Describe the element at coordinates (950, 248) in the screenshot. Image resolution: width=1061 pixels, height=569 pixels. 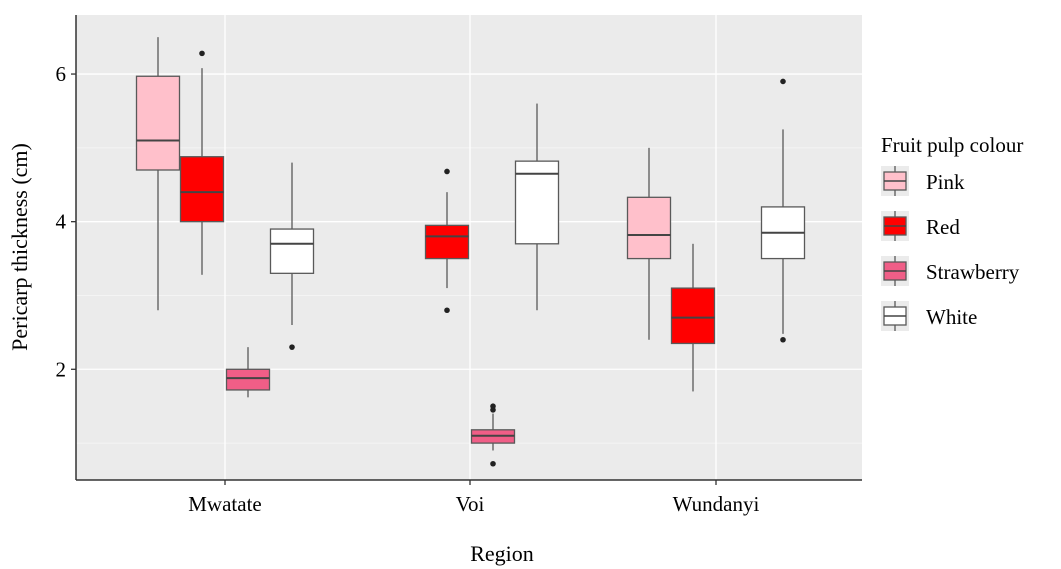
I see `legend: Pink Red Strawberry White` at that location.